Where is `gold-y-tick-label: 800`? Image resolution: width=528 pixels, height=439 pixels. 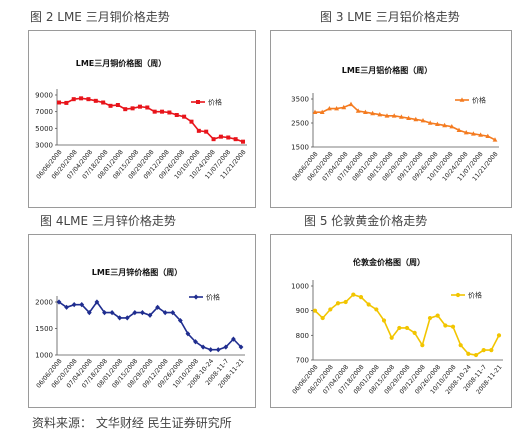 gold-y-tick-label: 800 is located at coordinates (302, 336).